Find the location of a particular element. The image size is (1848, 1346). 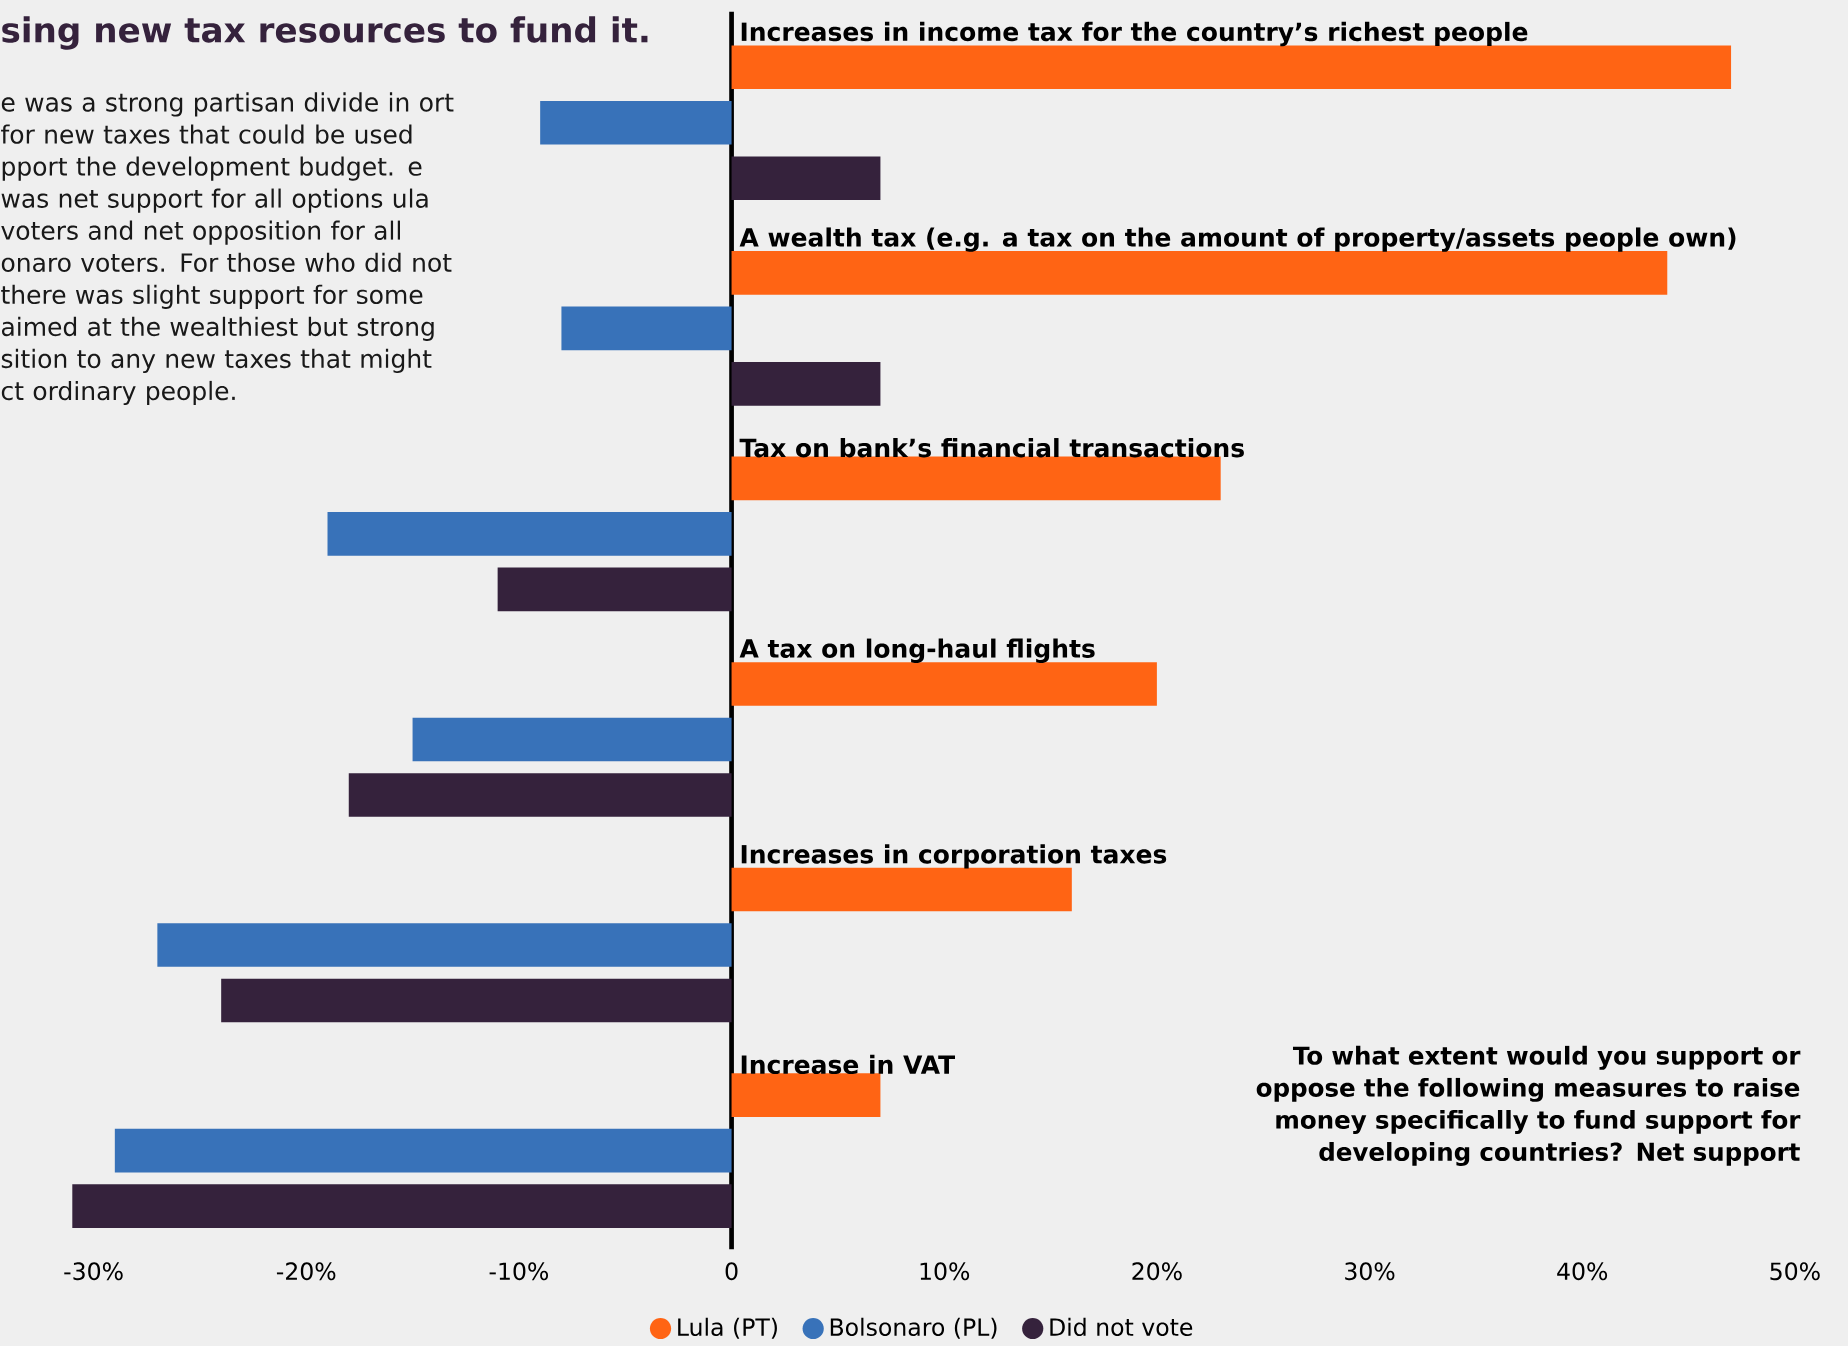

legend-label: Bolsonaro (PL) is located at coordinates (913, 1328).